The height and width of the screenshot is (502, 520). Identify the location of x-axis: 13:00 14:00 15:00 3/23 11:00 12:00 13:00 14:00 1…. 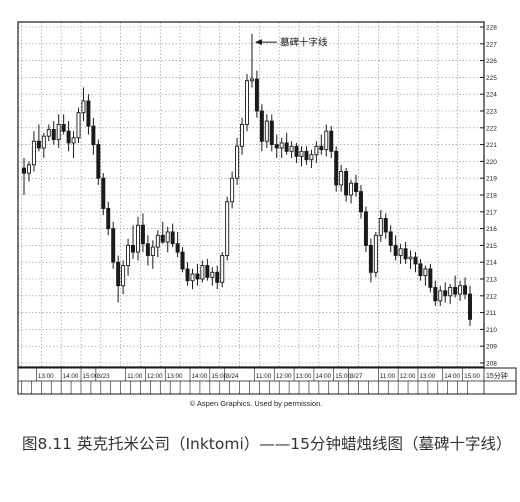
(272, 374).